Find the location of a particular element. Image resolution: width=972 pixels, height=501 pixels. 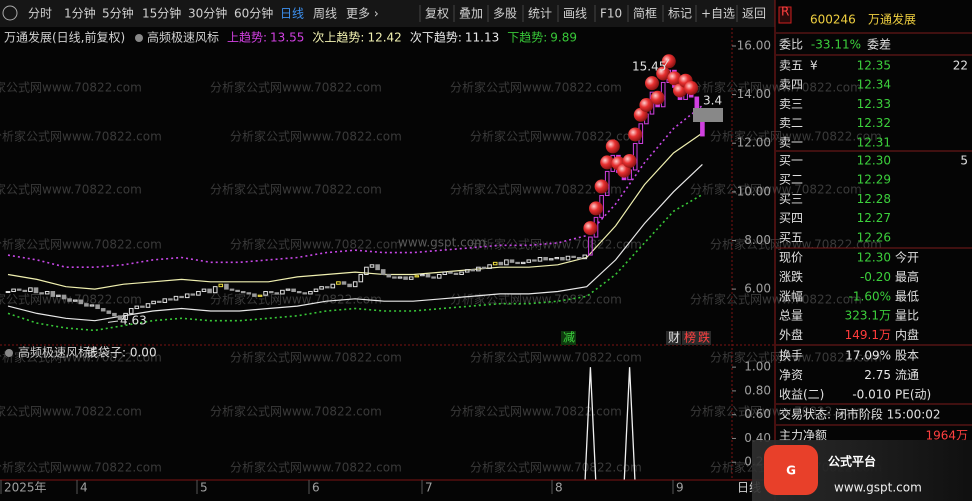

toolbar-button: 多股 is located at coordinates (505, 14).